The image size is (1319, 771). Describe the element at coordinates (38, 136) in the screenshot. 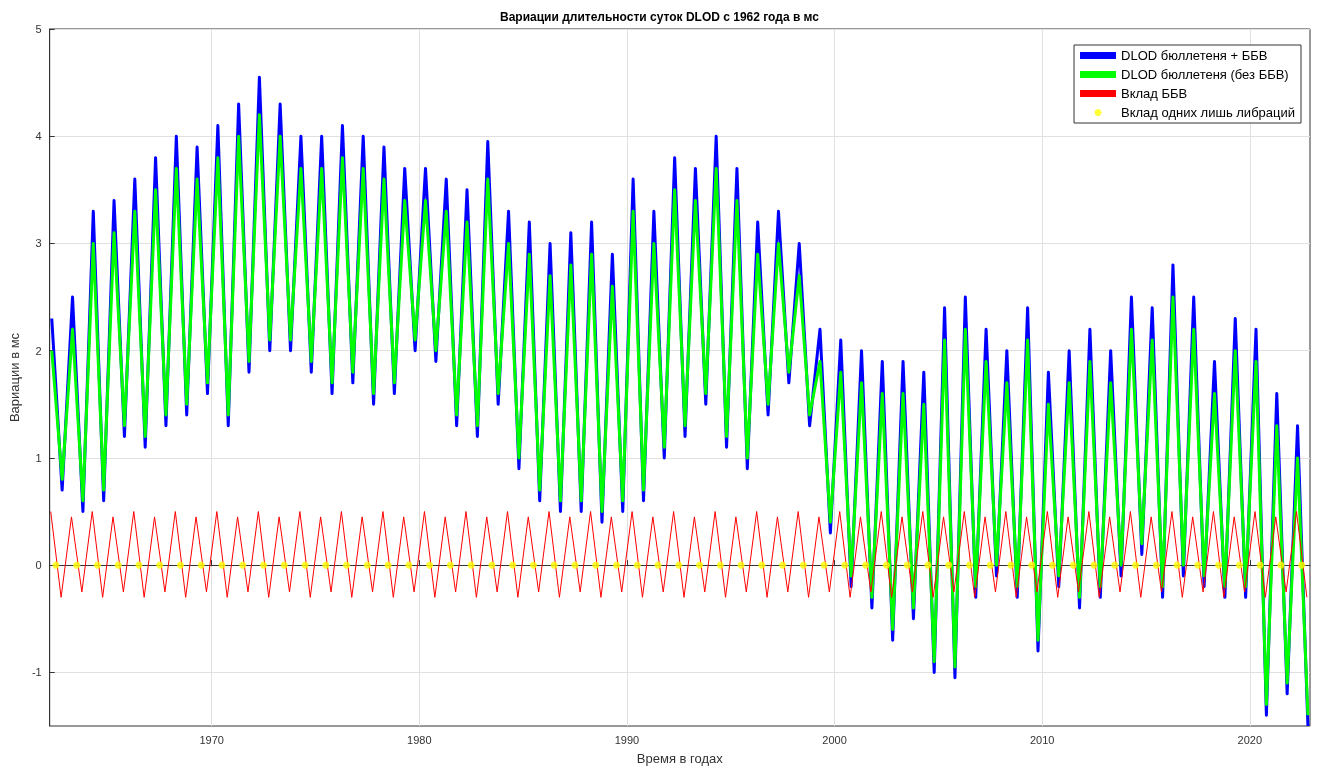

I see `y-tick-label: 4` at that location.